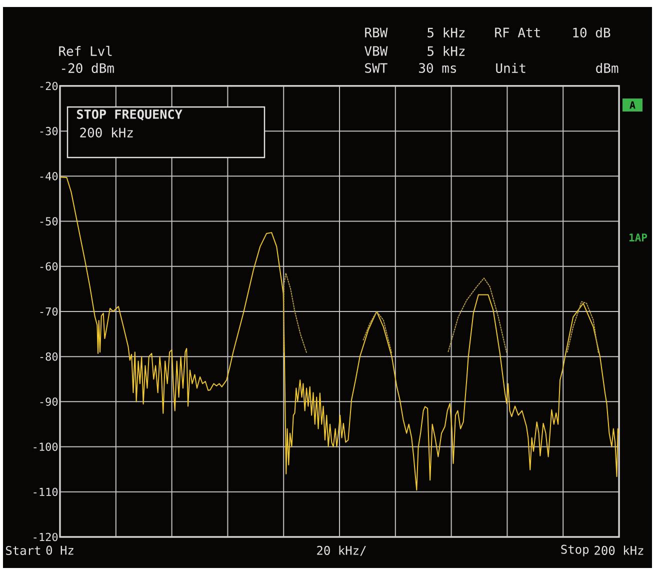 The height and width of the screenshot is (572, 659). What do you see at coordinates (49, 86) in the screenshot?
I see `y-tick-label: -20` at bounding box center [49, 86].